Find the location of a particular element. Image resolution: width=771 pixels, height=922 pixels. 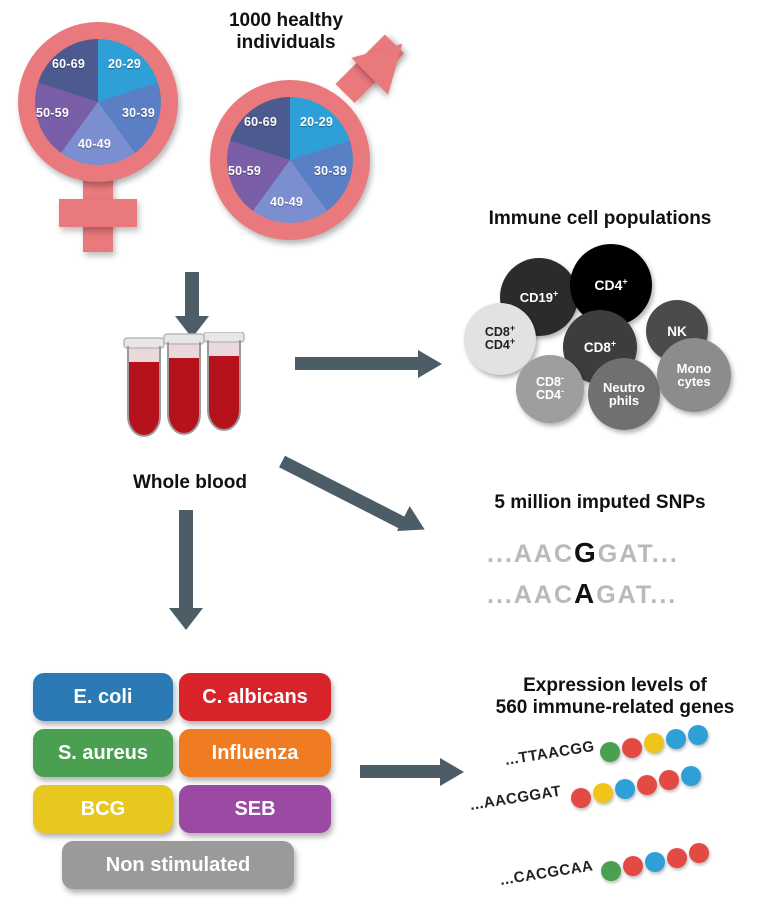

immune-cell-monocytes: Mono cytes is located at coordinates (694, 375).